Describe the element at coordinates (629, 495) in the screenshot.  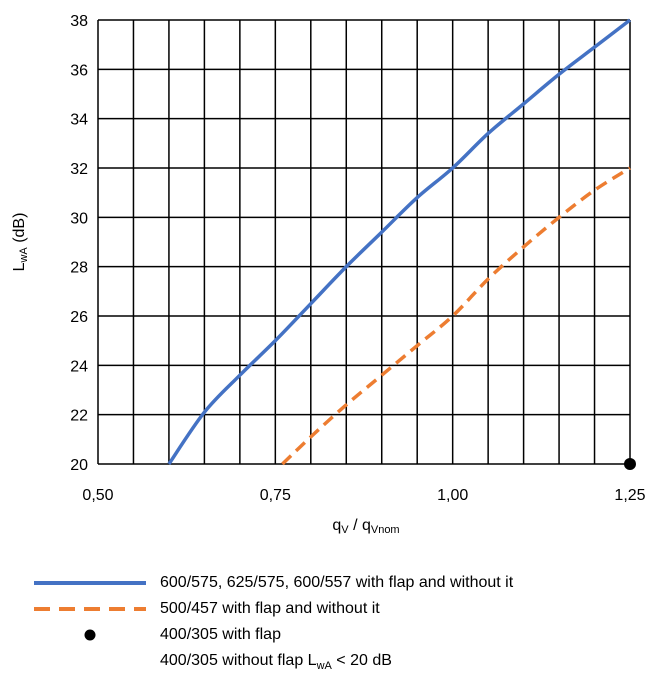
I see `x-tick-label: 1,25` at that location.